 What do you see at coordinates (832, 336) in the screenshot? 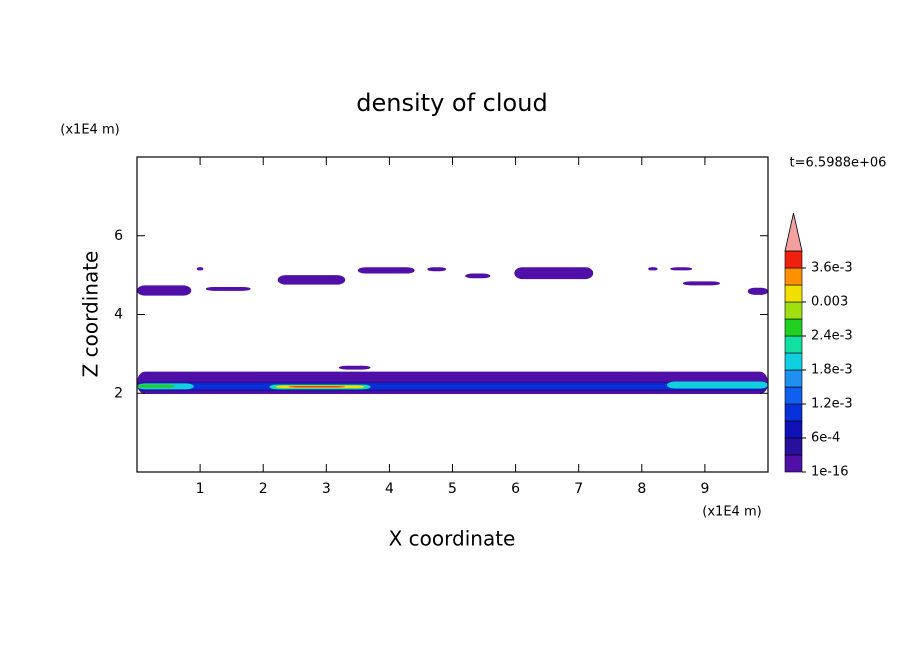
I see `colorbar-label: 2.4e-3` at bounding box center [832, 336].